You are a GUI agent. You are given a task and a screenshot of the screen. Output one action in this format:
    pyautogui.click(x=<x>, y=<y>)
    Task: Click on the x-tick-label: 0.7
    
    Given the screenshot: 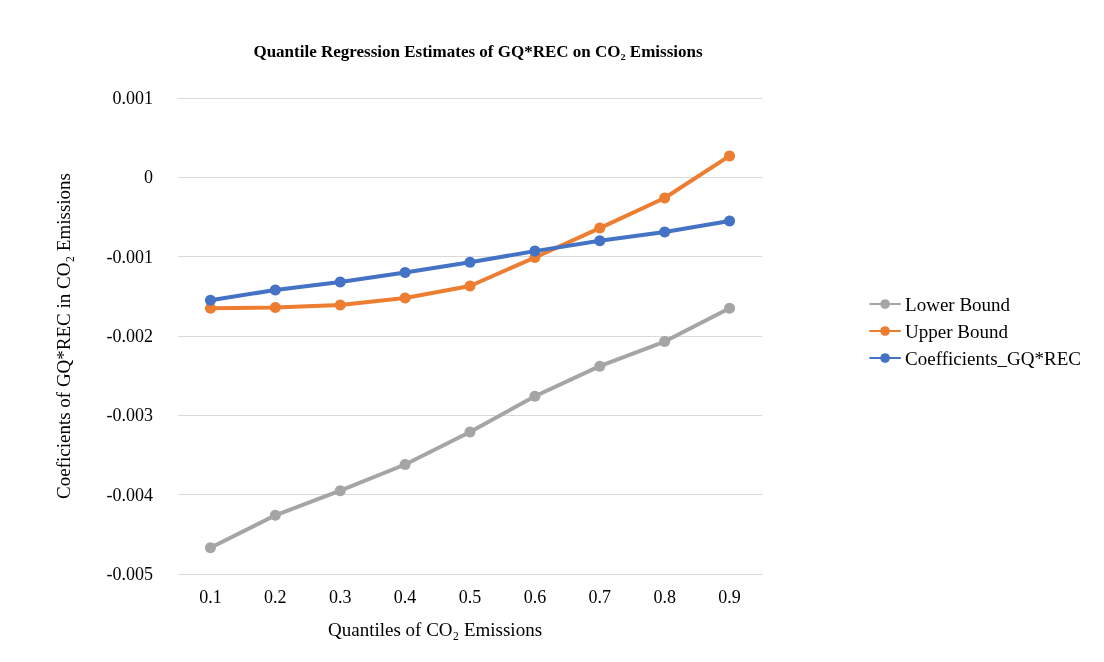 What is the action you would take?
    pyautogui.click(x=600, y=597)
    